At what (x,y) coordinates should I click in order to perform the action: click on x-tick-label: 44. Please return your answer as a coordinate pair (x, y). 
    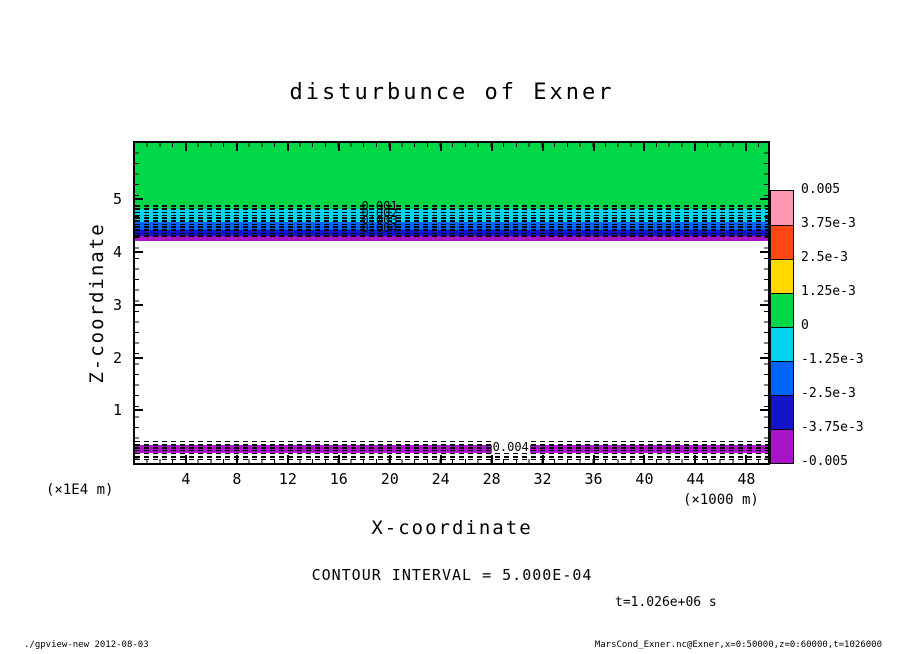
    Looking at the image, I should click on (695, 479).